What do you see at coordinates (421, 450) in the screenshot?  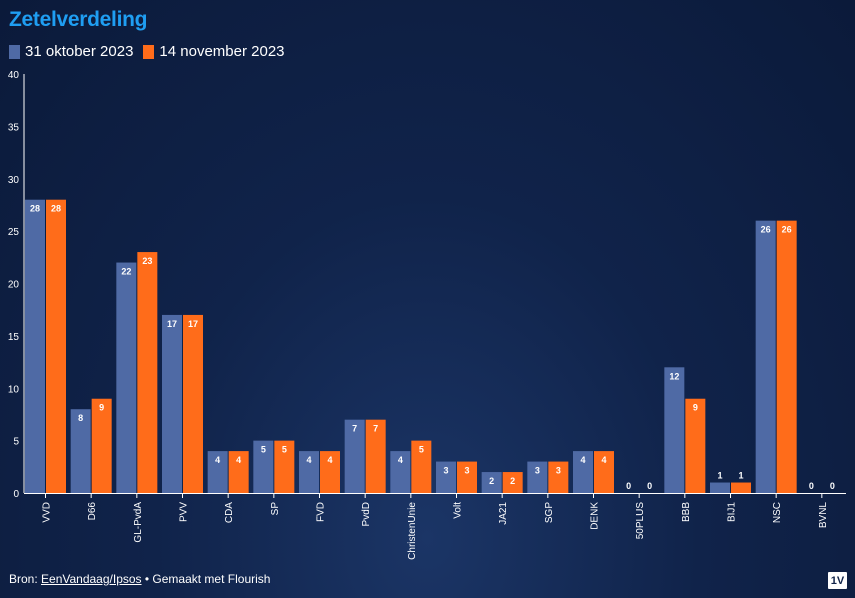 I see `data-label-series2: 5` at bounding box center [421, 450].